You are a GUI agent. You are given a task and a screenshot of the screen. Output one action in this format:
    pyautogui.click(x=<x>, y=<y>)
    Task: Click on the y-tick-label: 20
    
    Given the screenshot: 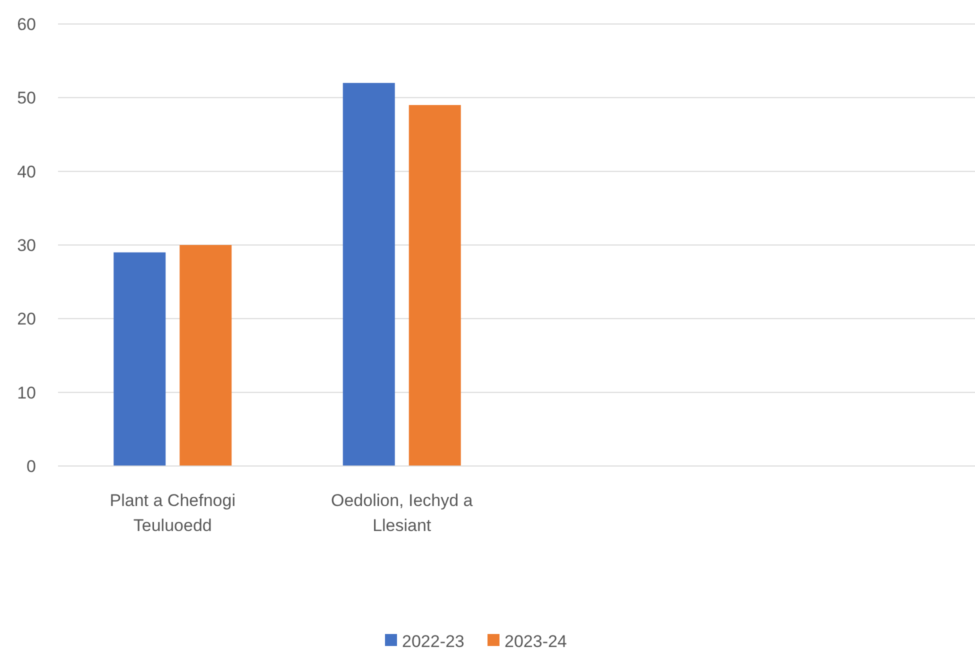 What is the action you would take?
    pyautogui.click(x=26, y=319)
    